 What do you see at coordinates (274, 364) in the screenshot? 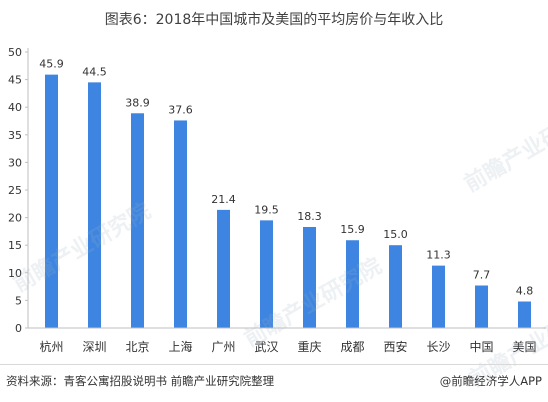
I see `footer-divider` at bounding box center [274, 364].